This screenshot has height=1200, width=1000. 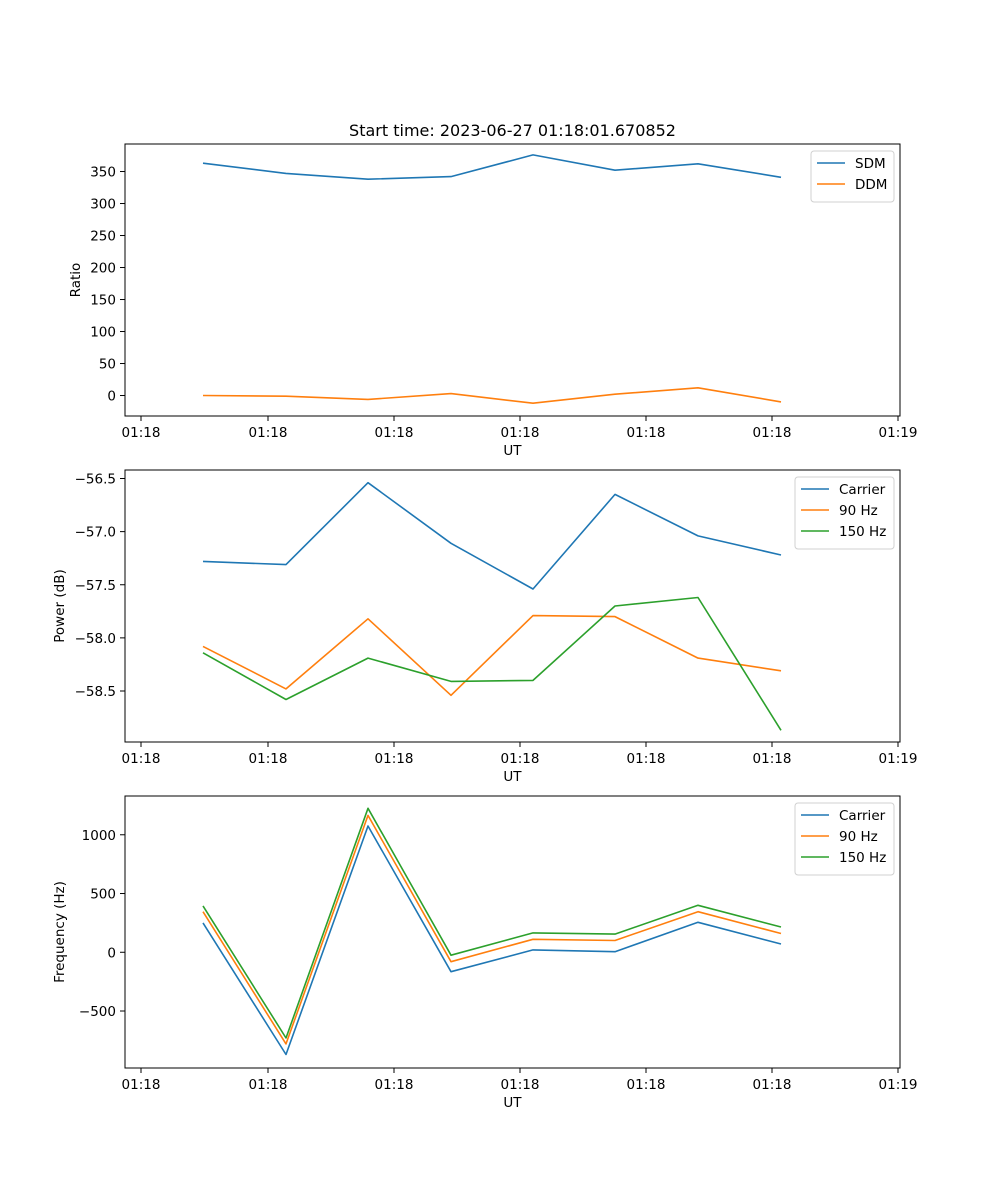 I want to click on legend-entry: DDM, so click(x=871, y=185).